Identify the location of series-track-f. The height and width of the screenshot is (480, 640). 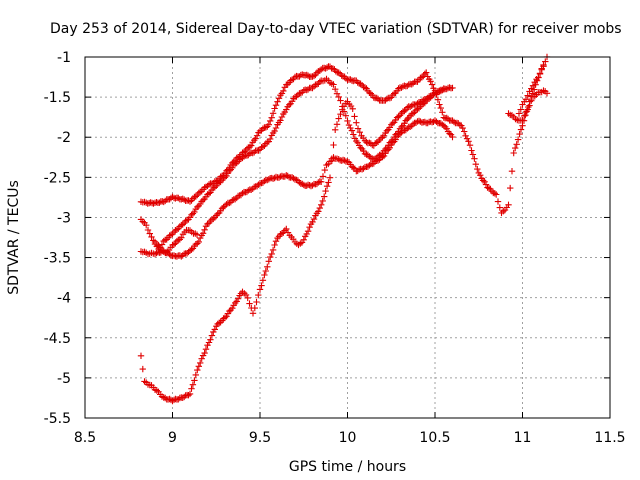
(176, 241).